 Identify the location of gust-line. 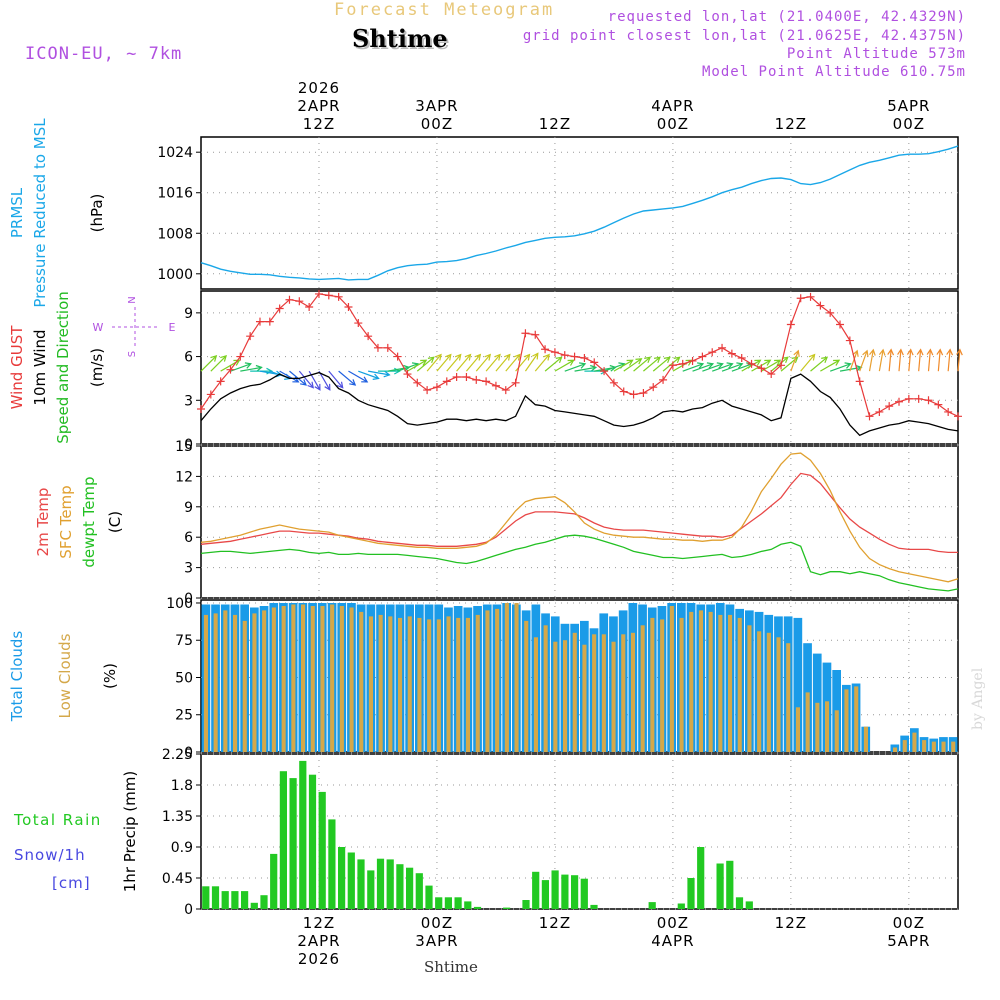
(579, 355).